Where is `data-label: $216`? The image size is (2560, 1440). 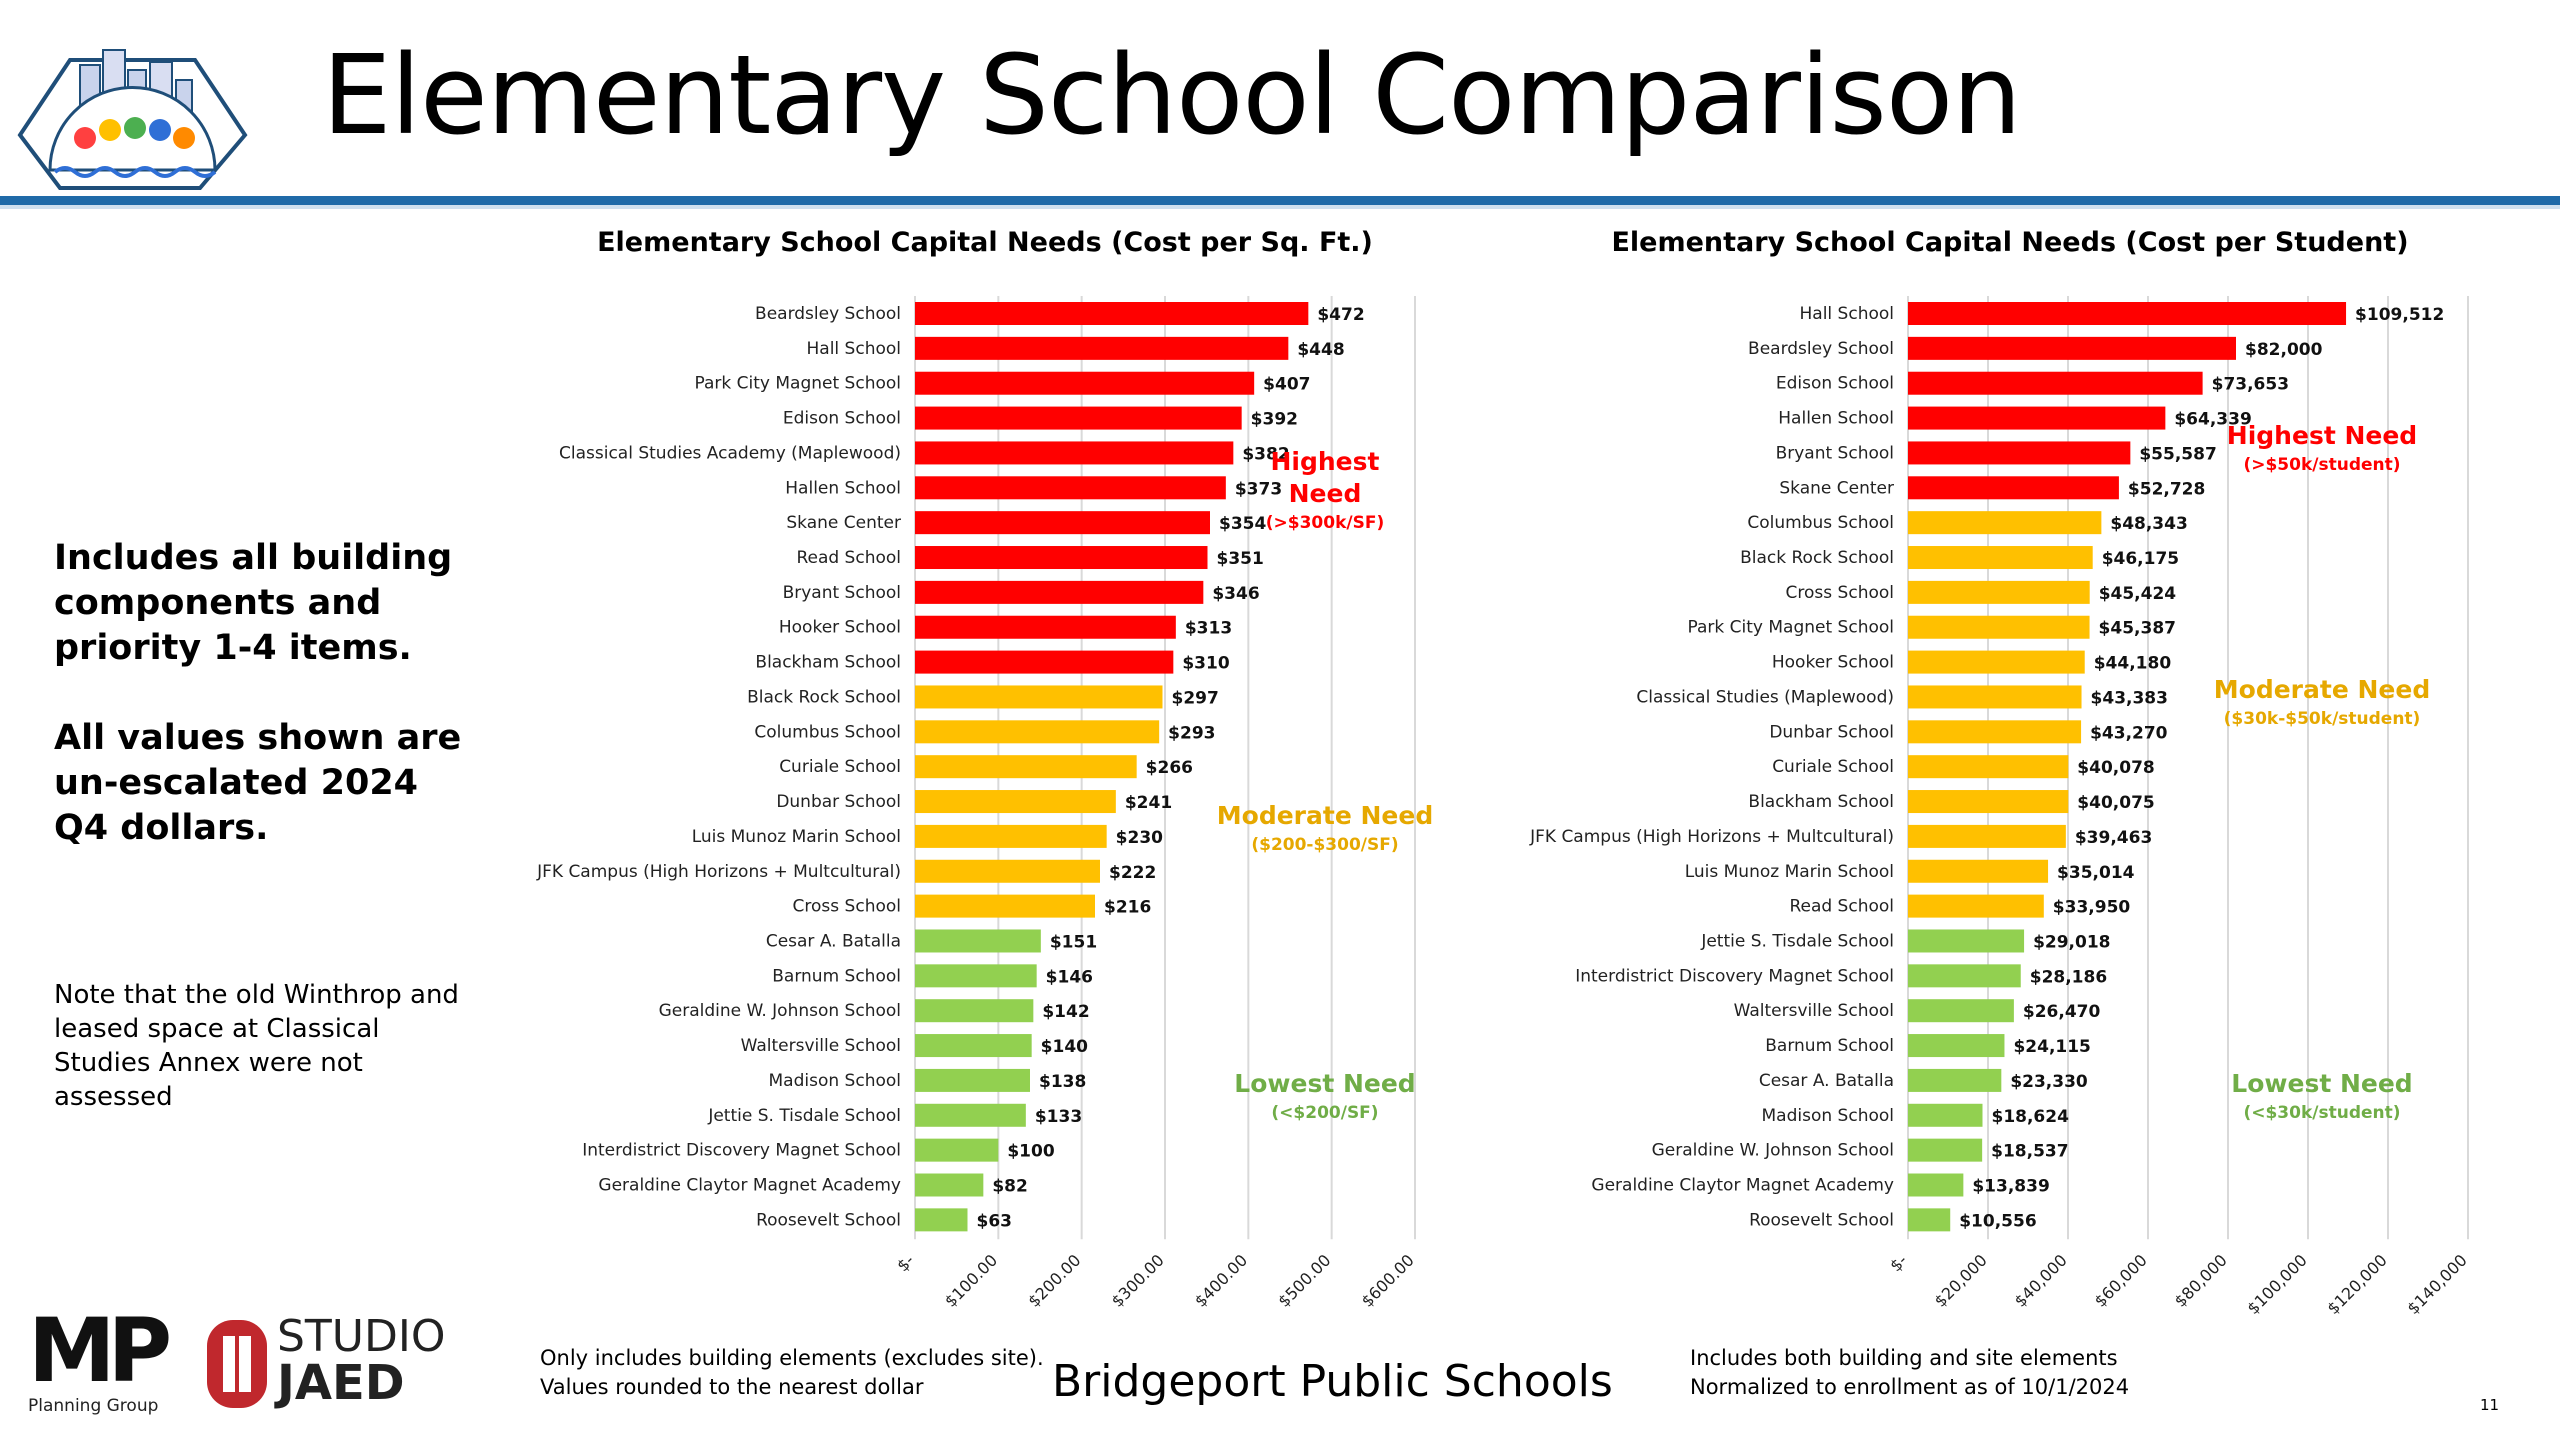
data-label: $216 is located at coordinates (1127, 908).